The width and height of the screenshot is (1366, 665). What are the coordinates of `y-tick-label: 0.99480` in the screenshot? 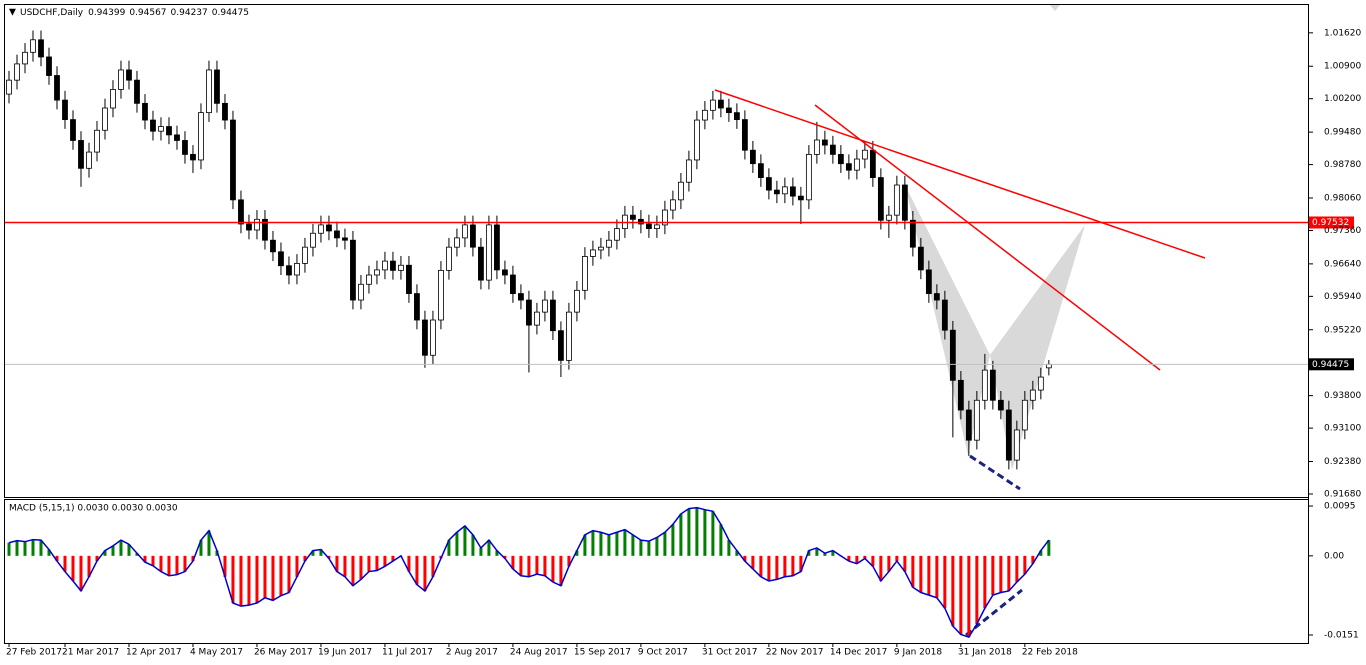 It's located at (1342, 133).